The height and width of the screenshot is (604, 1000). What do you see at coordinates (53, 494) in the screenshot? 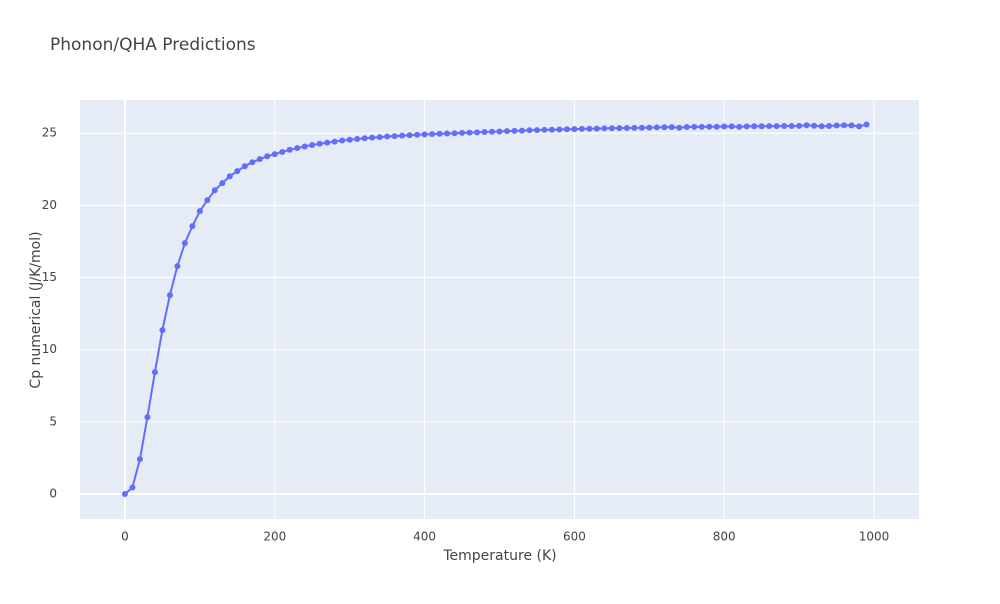
I see `y-tick-label: 0` at bounding box center [53, 494].